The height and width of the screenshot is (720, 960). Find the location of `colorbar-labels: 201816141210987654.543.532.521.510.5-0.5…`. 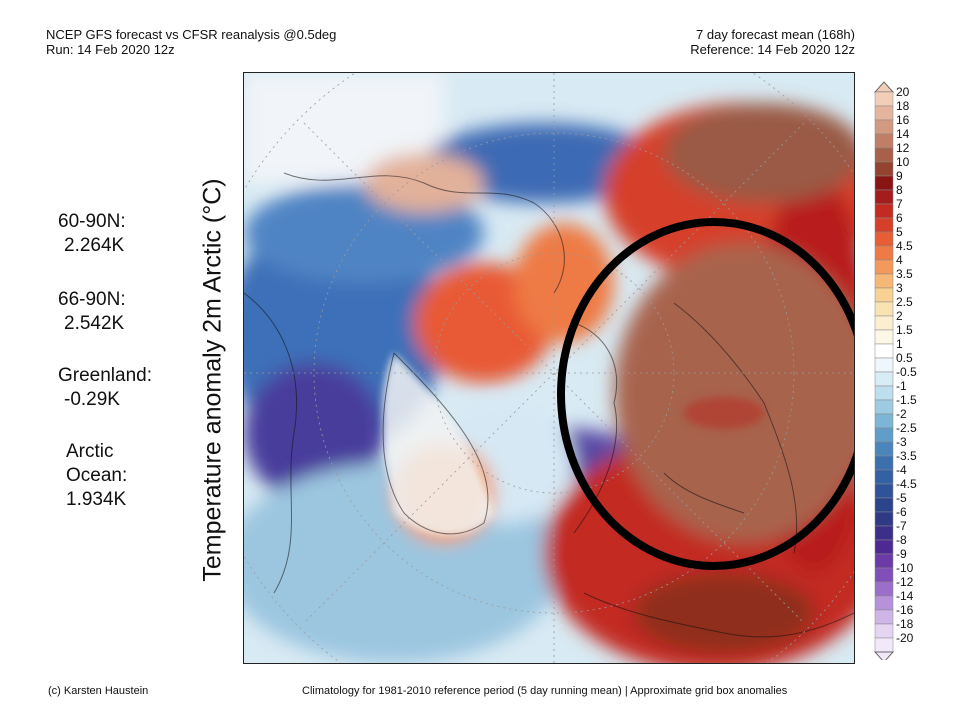

colorbar-labels: 201816141210987654.543.532.521.510.5-0.5… is located at coordinates (906, 365).